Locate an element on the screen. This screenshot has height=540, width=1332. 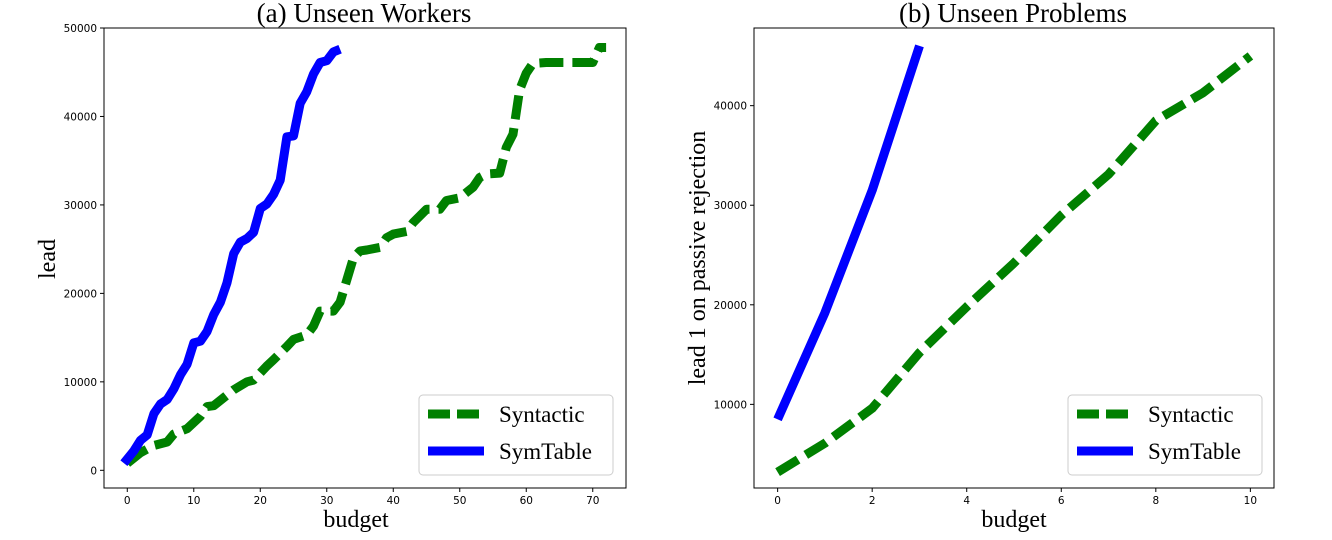
panel-a-legend: Syntactic SymTable is located at coordinates (516, 435).